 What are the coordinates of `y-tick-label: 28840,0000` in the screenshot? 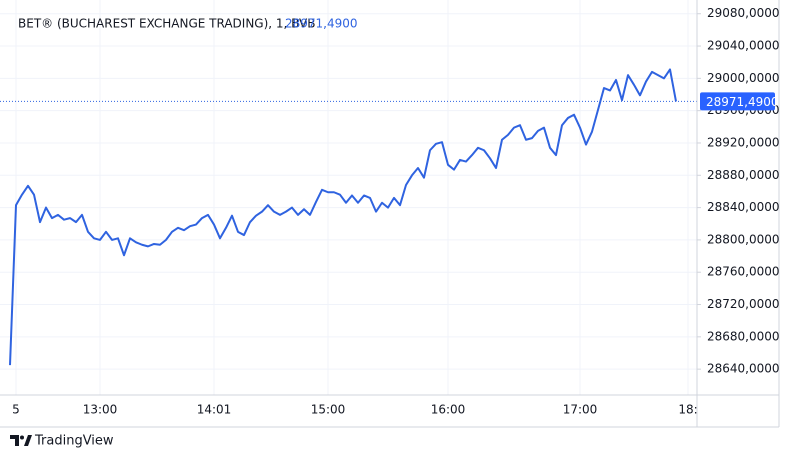 It's located at (743, 207).